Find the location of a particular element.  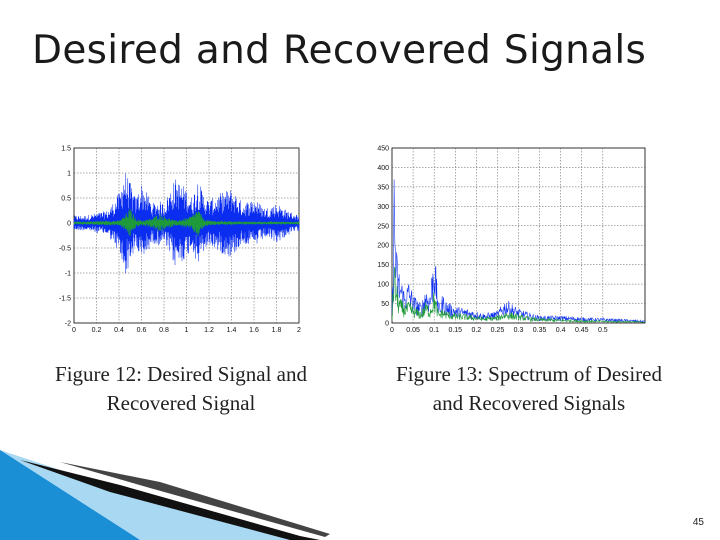

x-tick-label: 0.5 is located at coordinates (603, 330).